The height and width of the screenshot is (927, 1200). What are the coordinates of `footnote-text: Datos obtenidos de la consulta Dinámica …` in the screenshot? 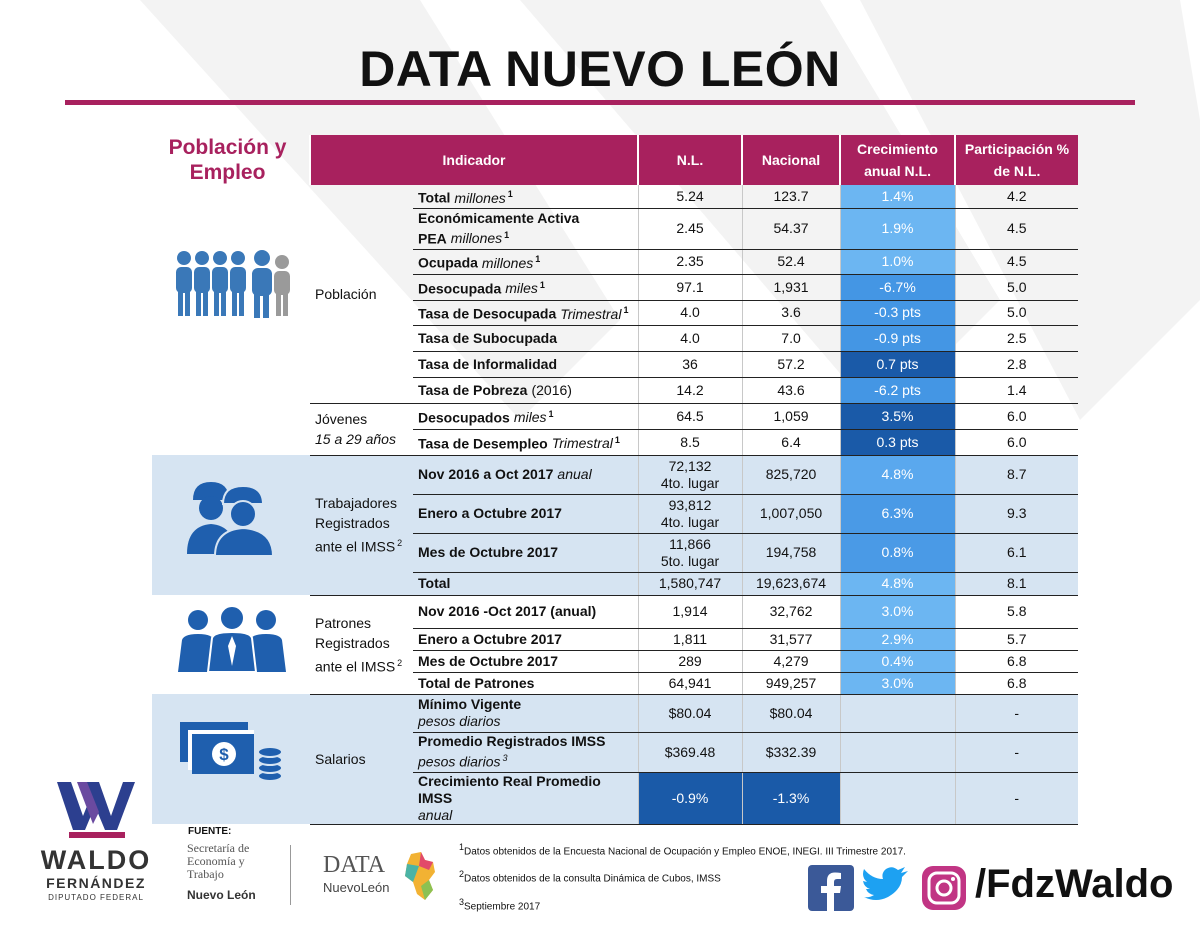 It's located at (592, 879).